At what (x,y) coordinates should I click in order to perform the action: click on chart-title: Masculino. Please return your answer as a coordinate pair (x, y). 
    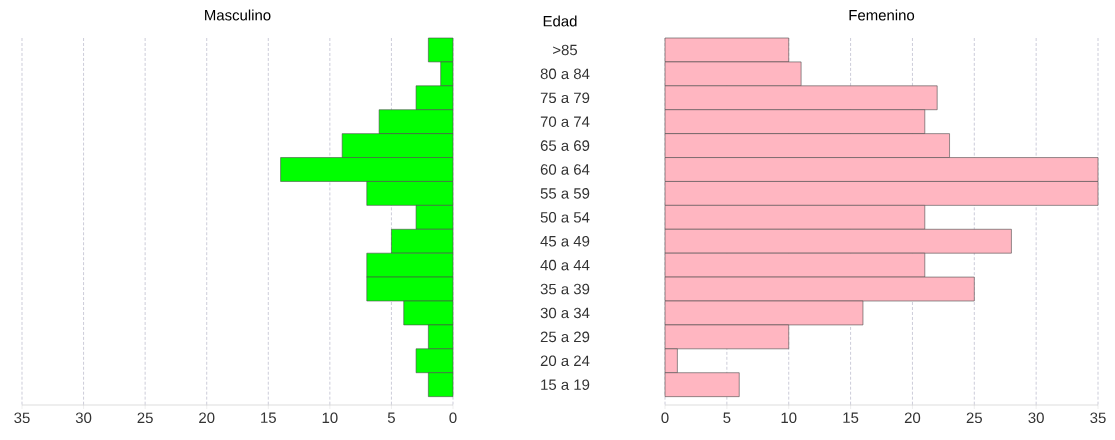
    Looking at the image, I should click on (238, 15).